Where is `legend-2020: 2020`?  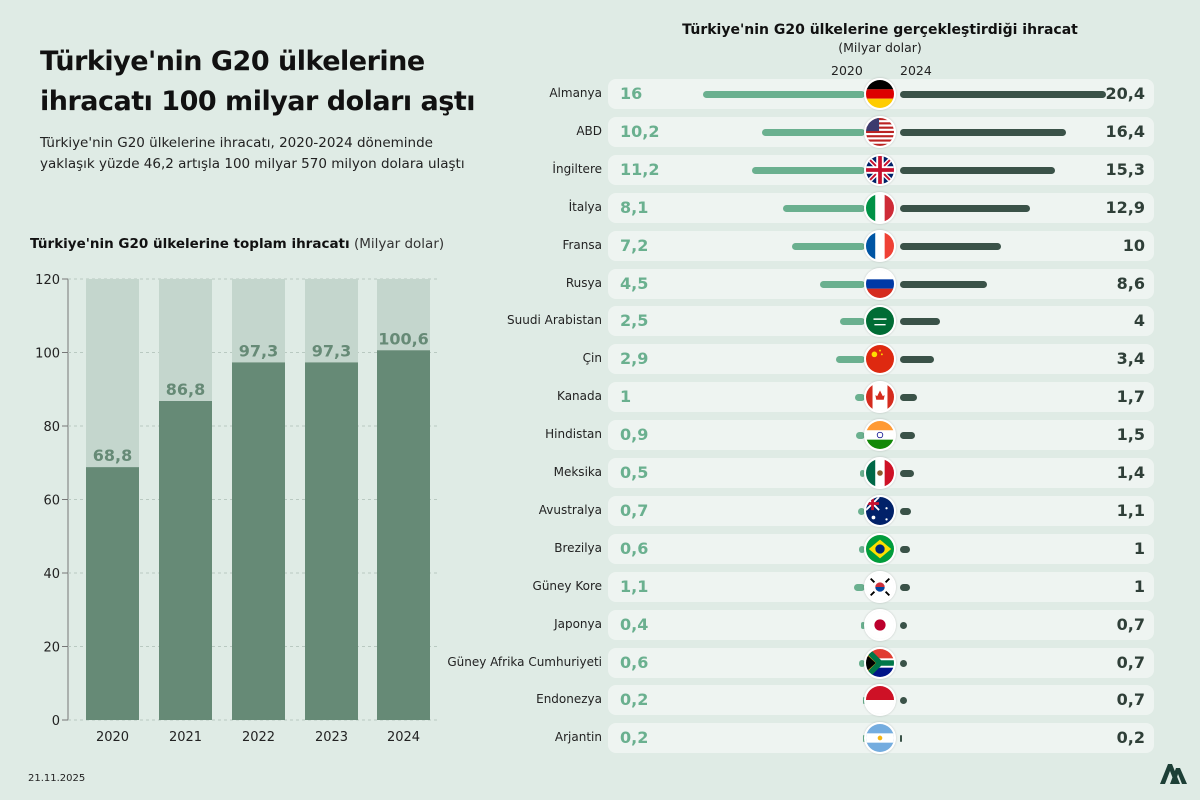 legend-2020: 2020 is located at coordinates (847, 70).